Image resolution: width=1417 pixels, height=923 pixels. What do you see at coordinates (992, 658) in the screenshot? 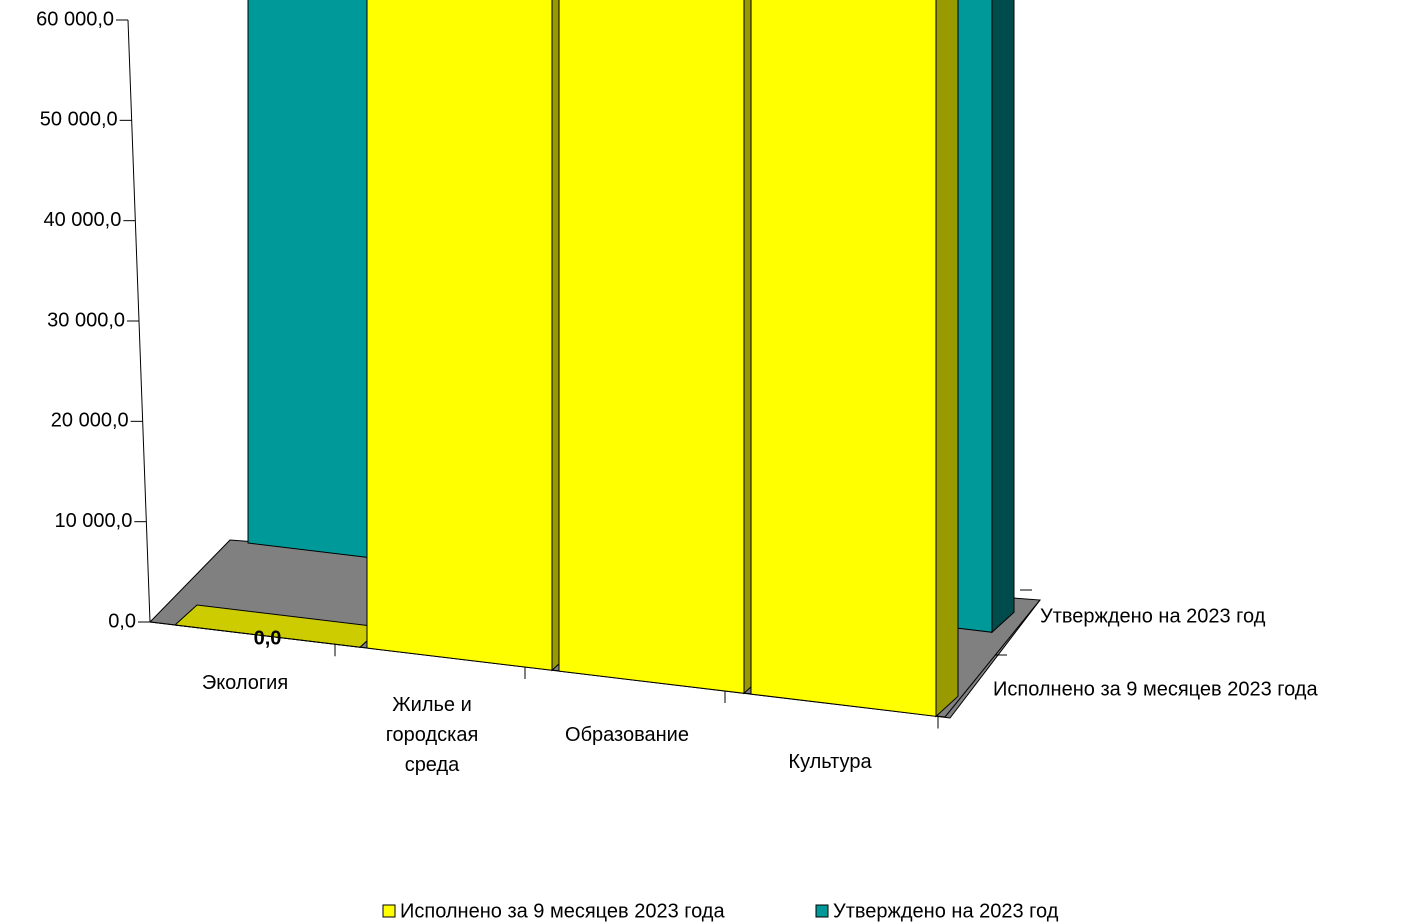
I see `depth-axis` at bounding box center [992, 658].